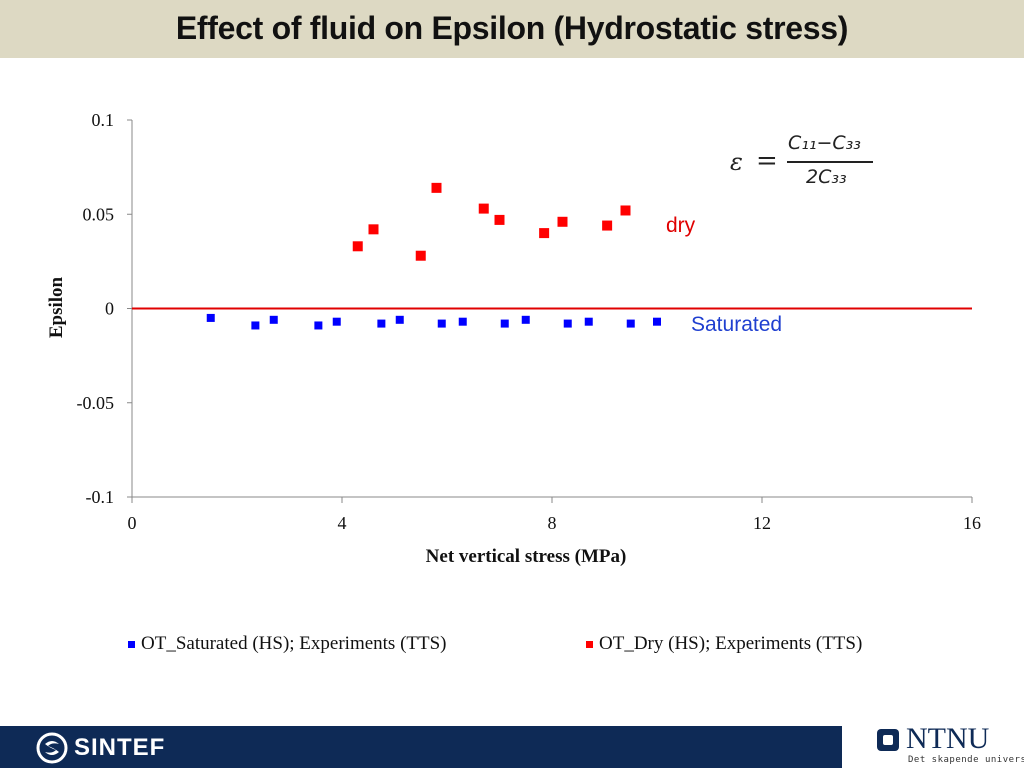 Image resolution: width=1024 pixels, height=768 pixels. Describe the element at coordinates (421, 747) in the screenshot. I see `footer-bar: SINTEF` at that location.